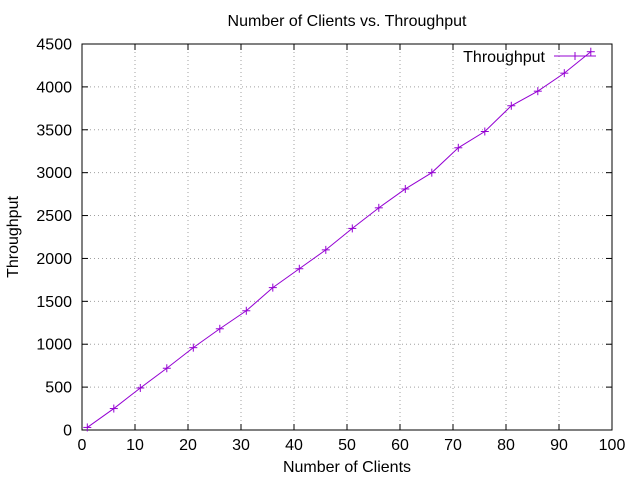 This screenshot has height=485, width=640. What do you see at coordinates (347, 467) in the screenshot?
I see `x-axis-label: Number of Clients` at bounding box center [347, 467].